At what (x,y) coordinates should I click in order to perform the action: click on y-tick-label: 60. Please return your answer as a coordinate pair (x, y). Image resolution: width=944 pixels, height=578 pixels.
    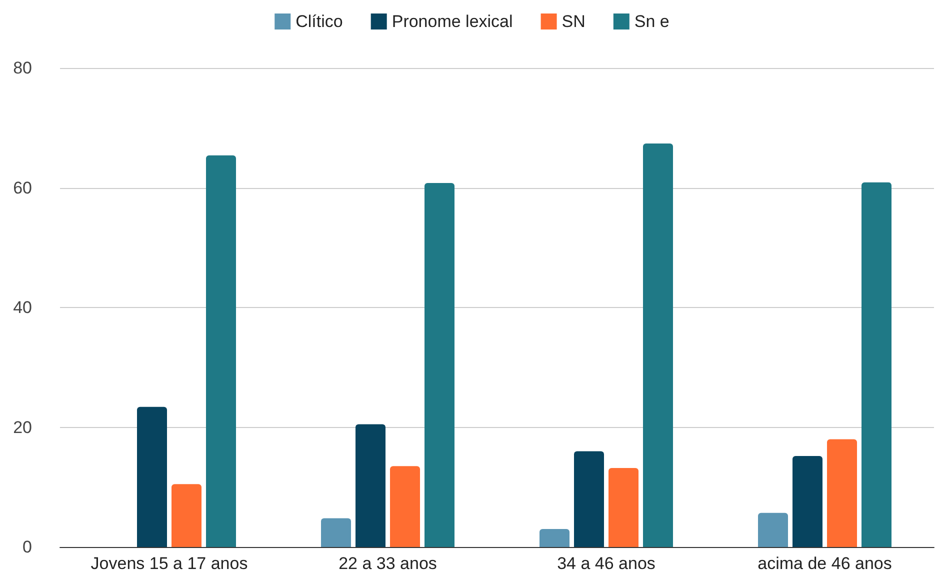
    Looking at the image, I should click on (22, 188).